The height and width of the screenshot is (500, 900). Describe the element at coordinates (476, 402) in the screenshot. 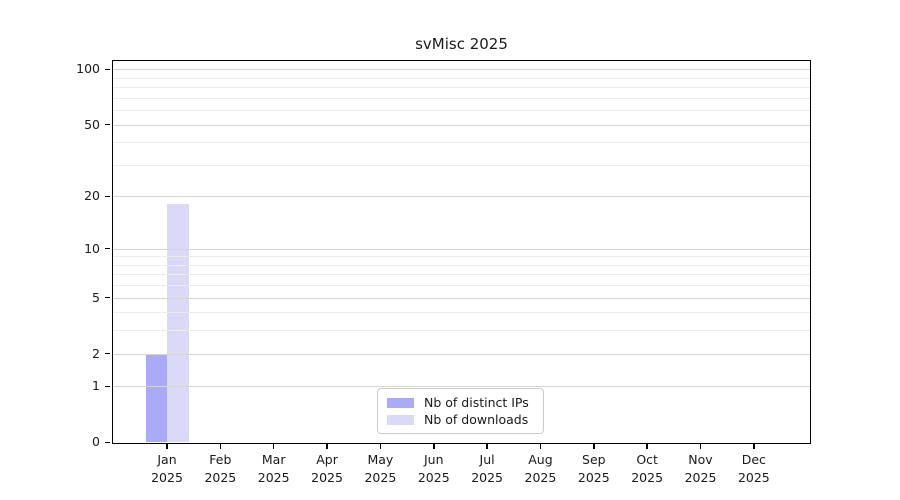

I see `legend-label-distinct-ips: Nb of distinct IPs` at that location.